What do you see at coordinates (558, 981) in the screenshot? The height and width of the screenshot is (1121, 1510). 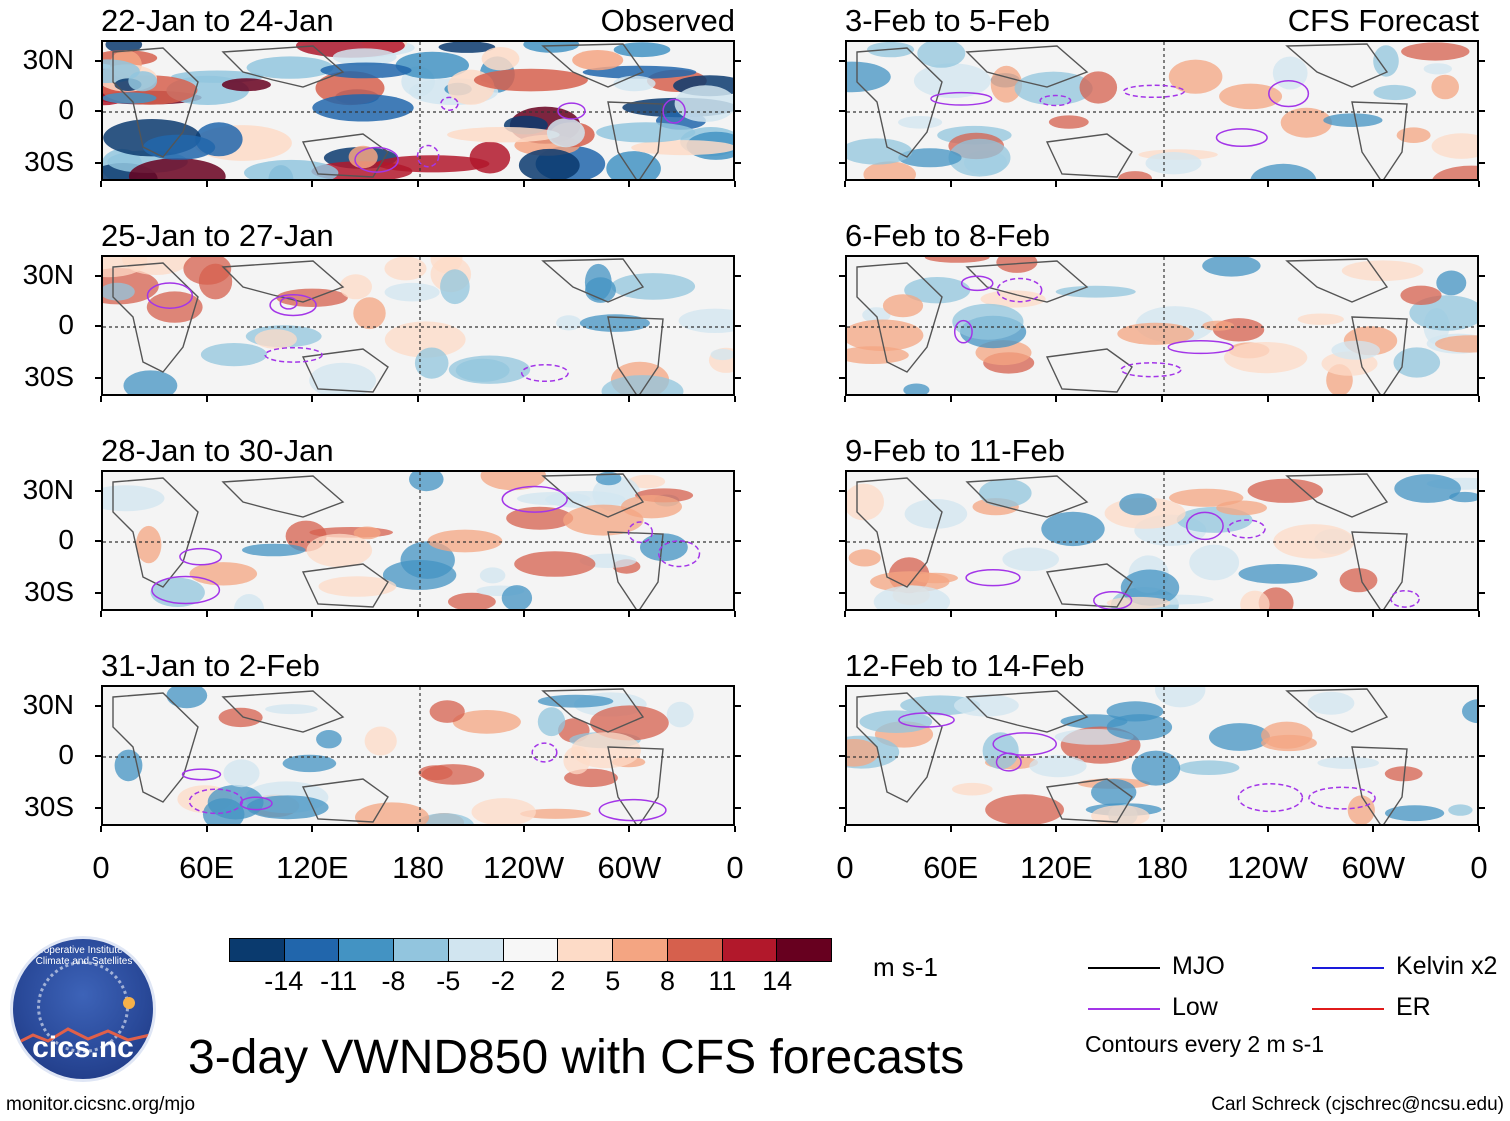 I see `colorbar-tick-label: 2` at bounding box center [558, 981].